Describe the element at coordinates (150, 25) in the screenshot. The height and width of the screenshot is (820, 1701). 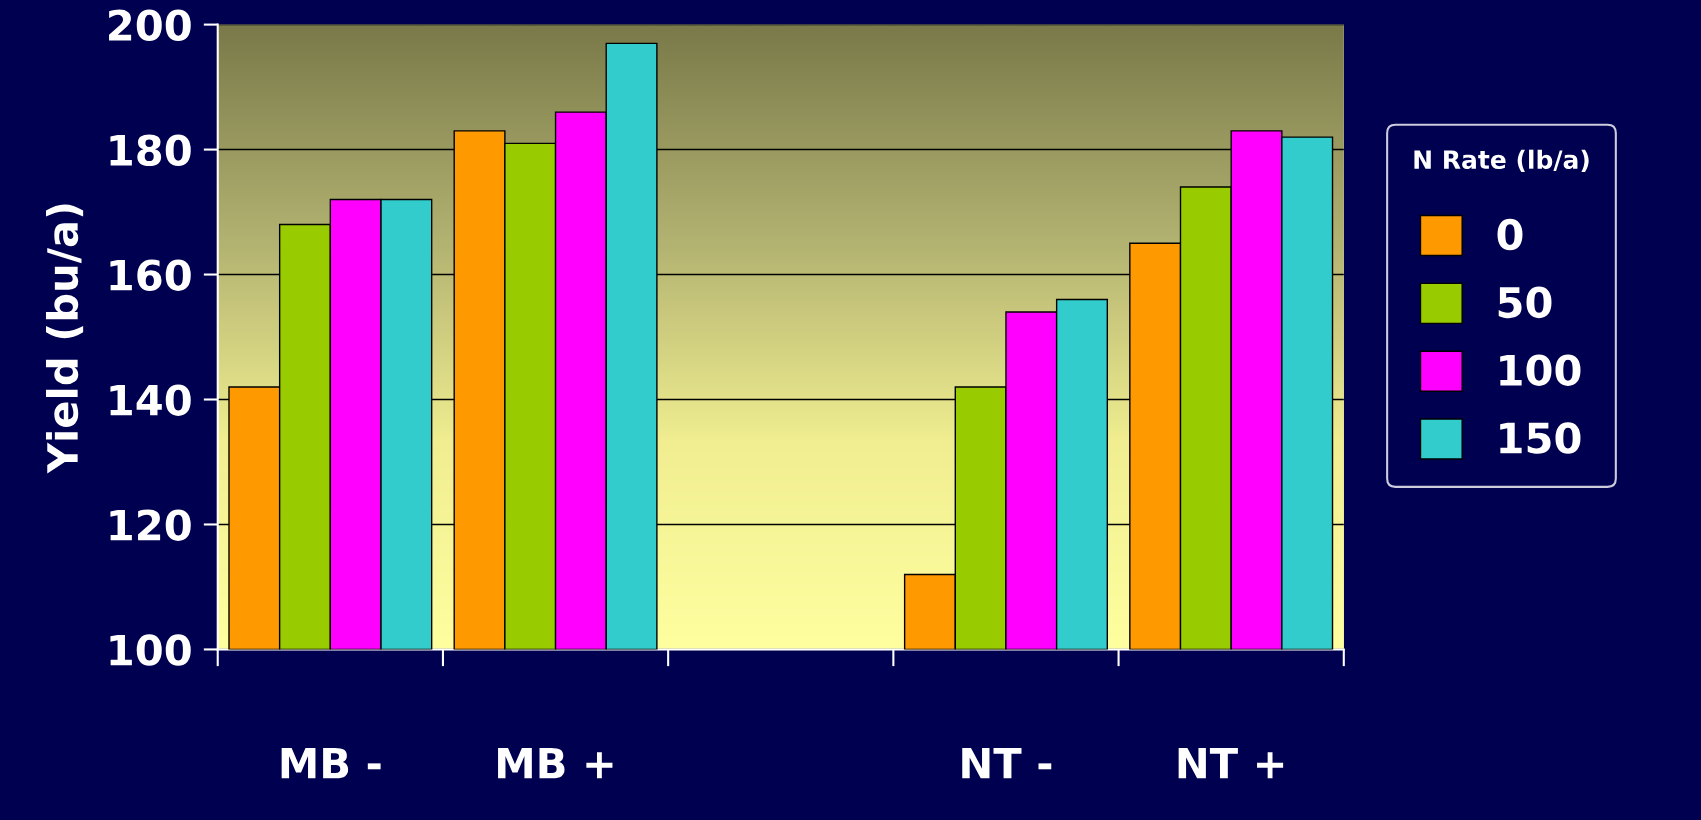
I see `y-tick-label: 200` at that location.